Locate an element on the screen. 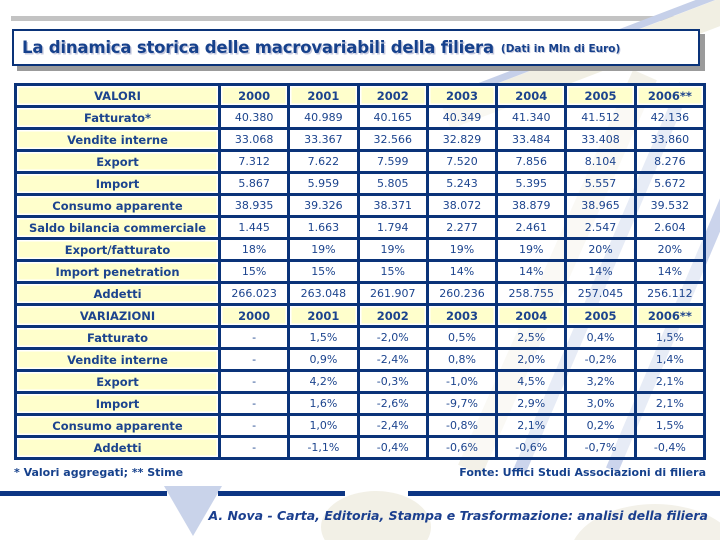 This screenshot has width=720, height=540. value-cell: 40.349 is located at coordinates (462, 117).